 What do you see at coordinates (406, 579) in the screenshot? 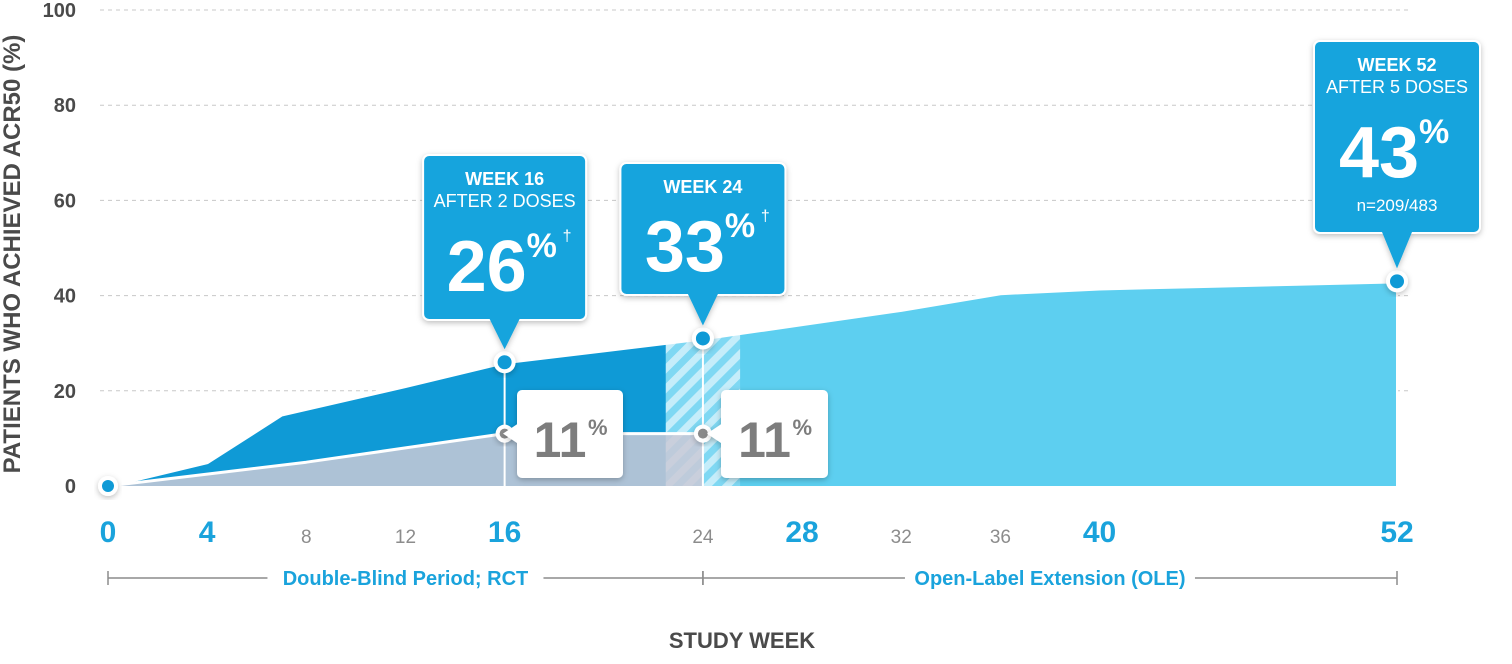
I see `period-label: Double-Blind Period; RCT` at bounding box center [406, 579].